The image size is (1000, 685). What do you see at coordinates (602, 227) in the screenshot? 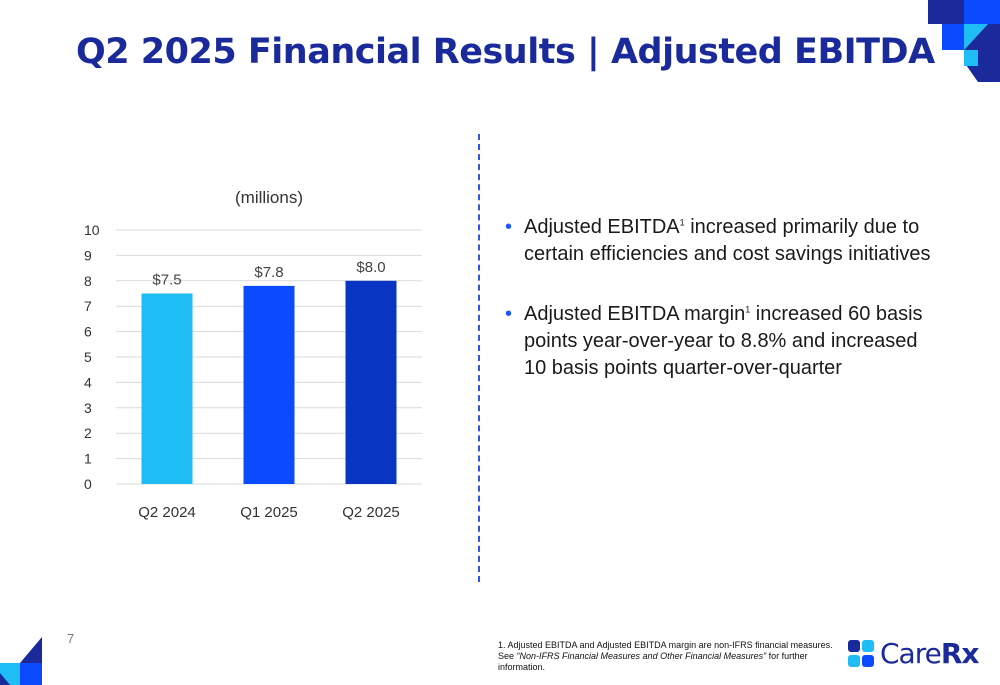
I see `bullet-lead: Adjusted EBITDA` at bounding box center [602, 227].